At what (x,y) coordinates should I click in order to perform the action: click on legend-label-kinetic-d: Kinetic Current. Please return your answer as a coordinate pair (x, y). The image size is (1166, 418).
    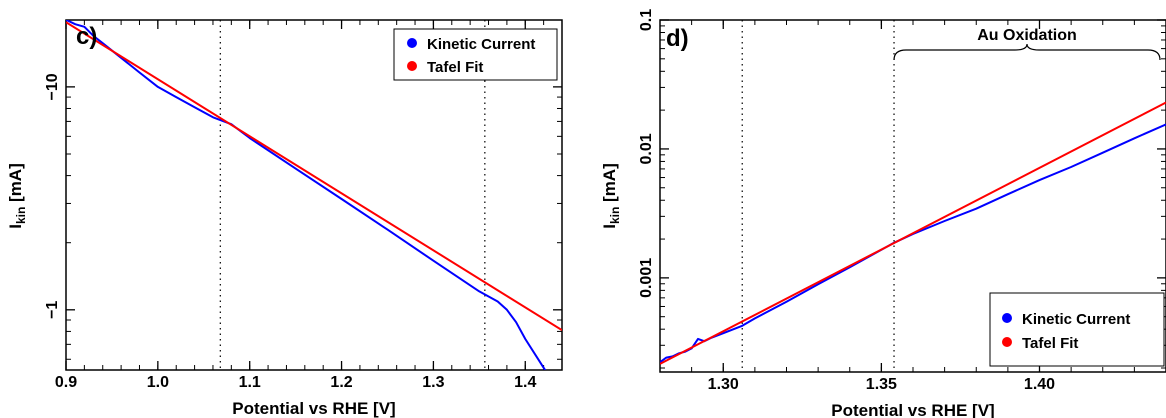
    Looking at the image, I should click on (1076, 319).